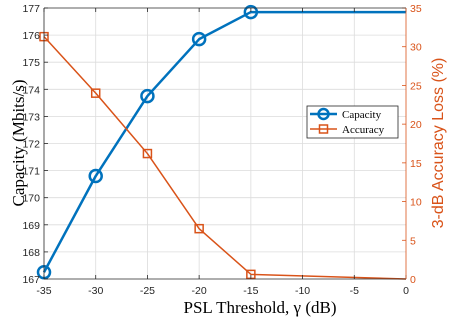 The width and height of the screenshot is (457, 320). Describe the element at coordinates (416, 164) in the screenshot. I see `y-right-tick-label: 15` at that location.